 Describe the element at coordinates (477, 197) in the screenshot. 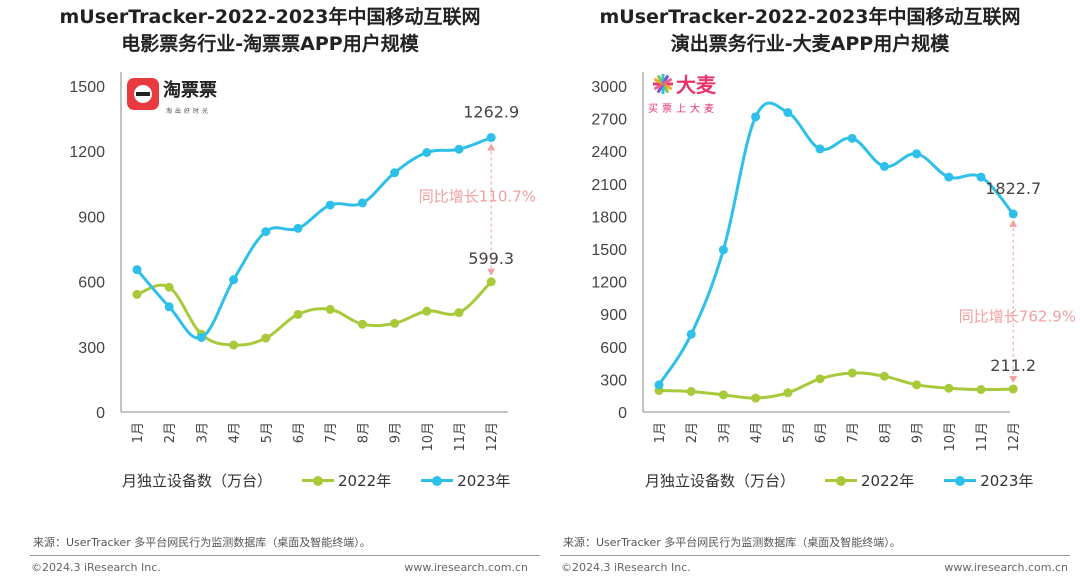

I see `growth-annotation: 同比增长110.7%` at that location.